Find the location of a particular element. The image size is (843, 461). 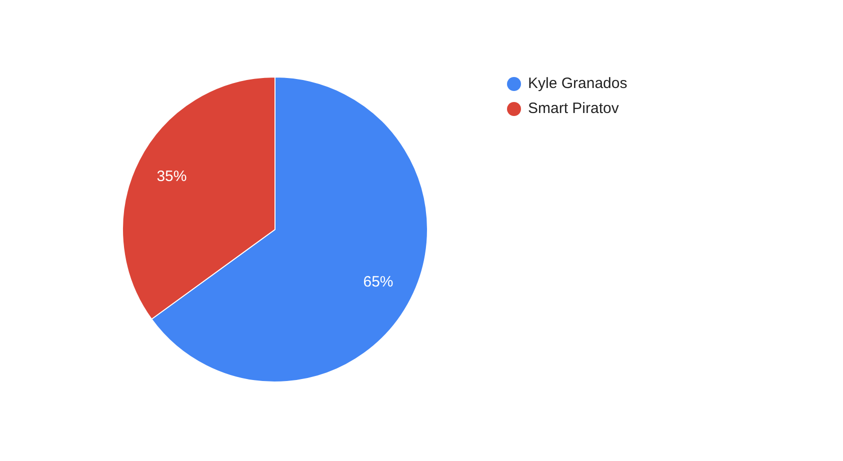

data-label: 65% is located at coordinates (378, 281).